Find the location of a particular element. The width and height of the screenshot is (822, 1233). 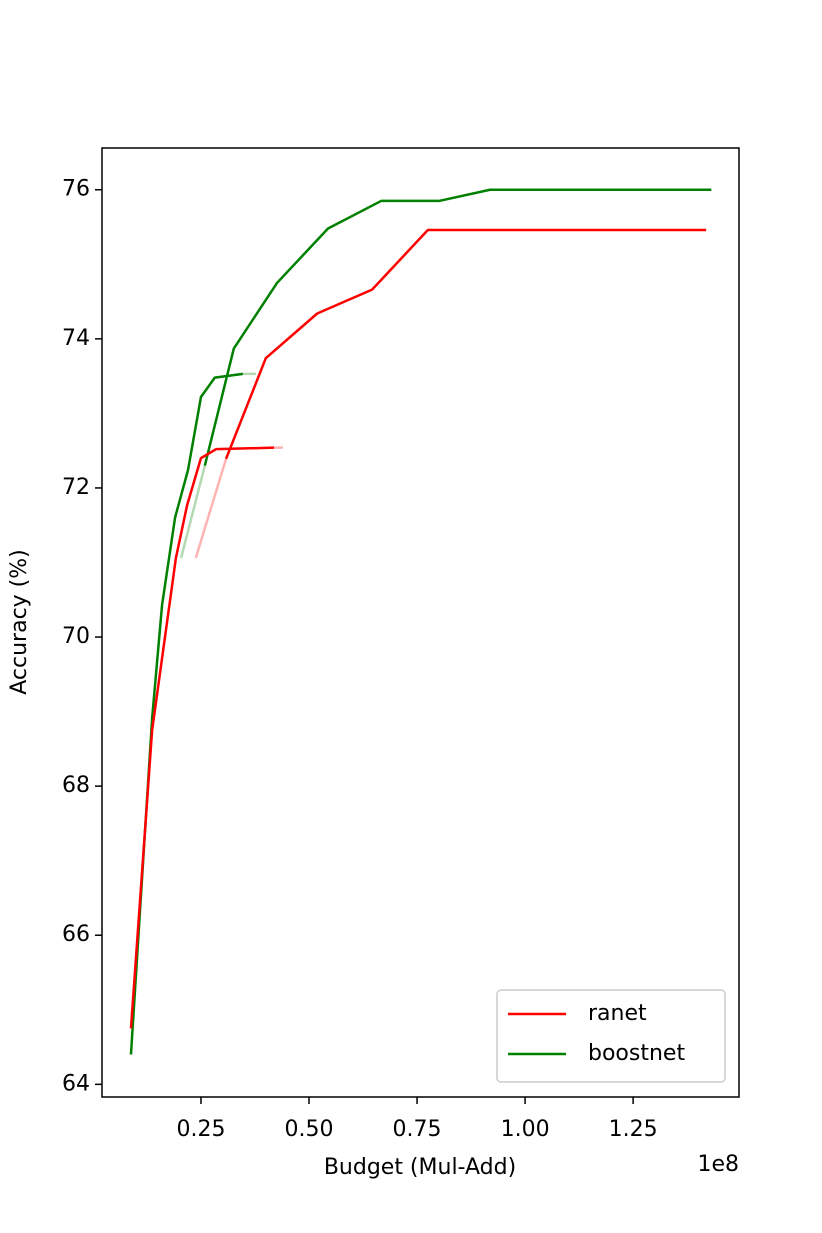

legend-label: boostnet is located at coordinates (636, 1053).